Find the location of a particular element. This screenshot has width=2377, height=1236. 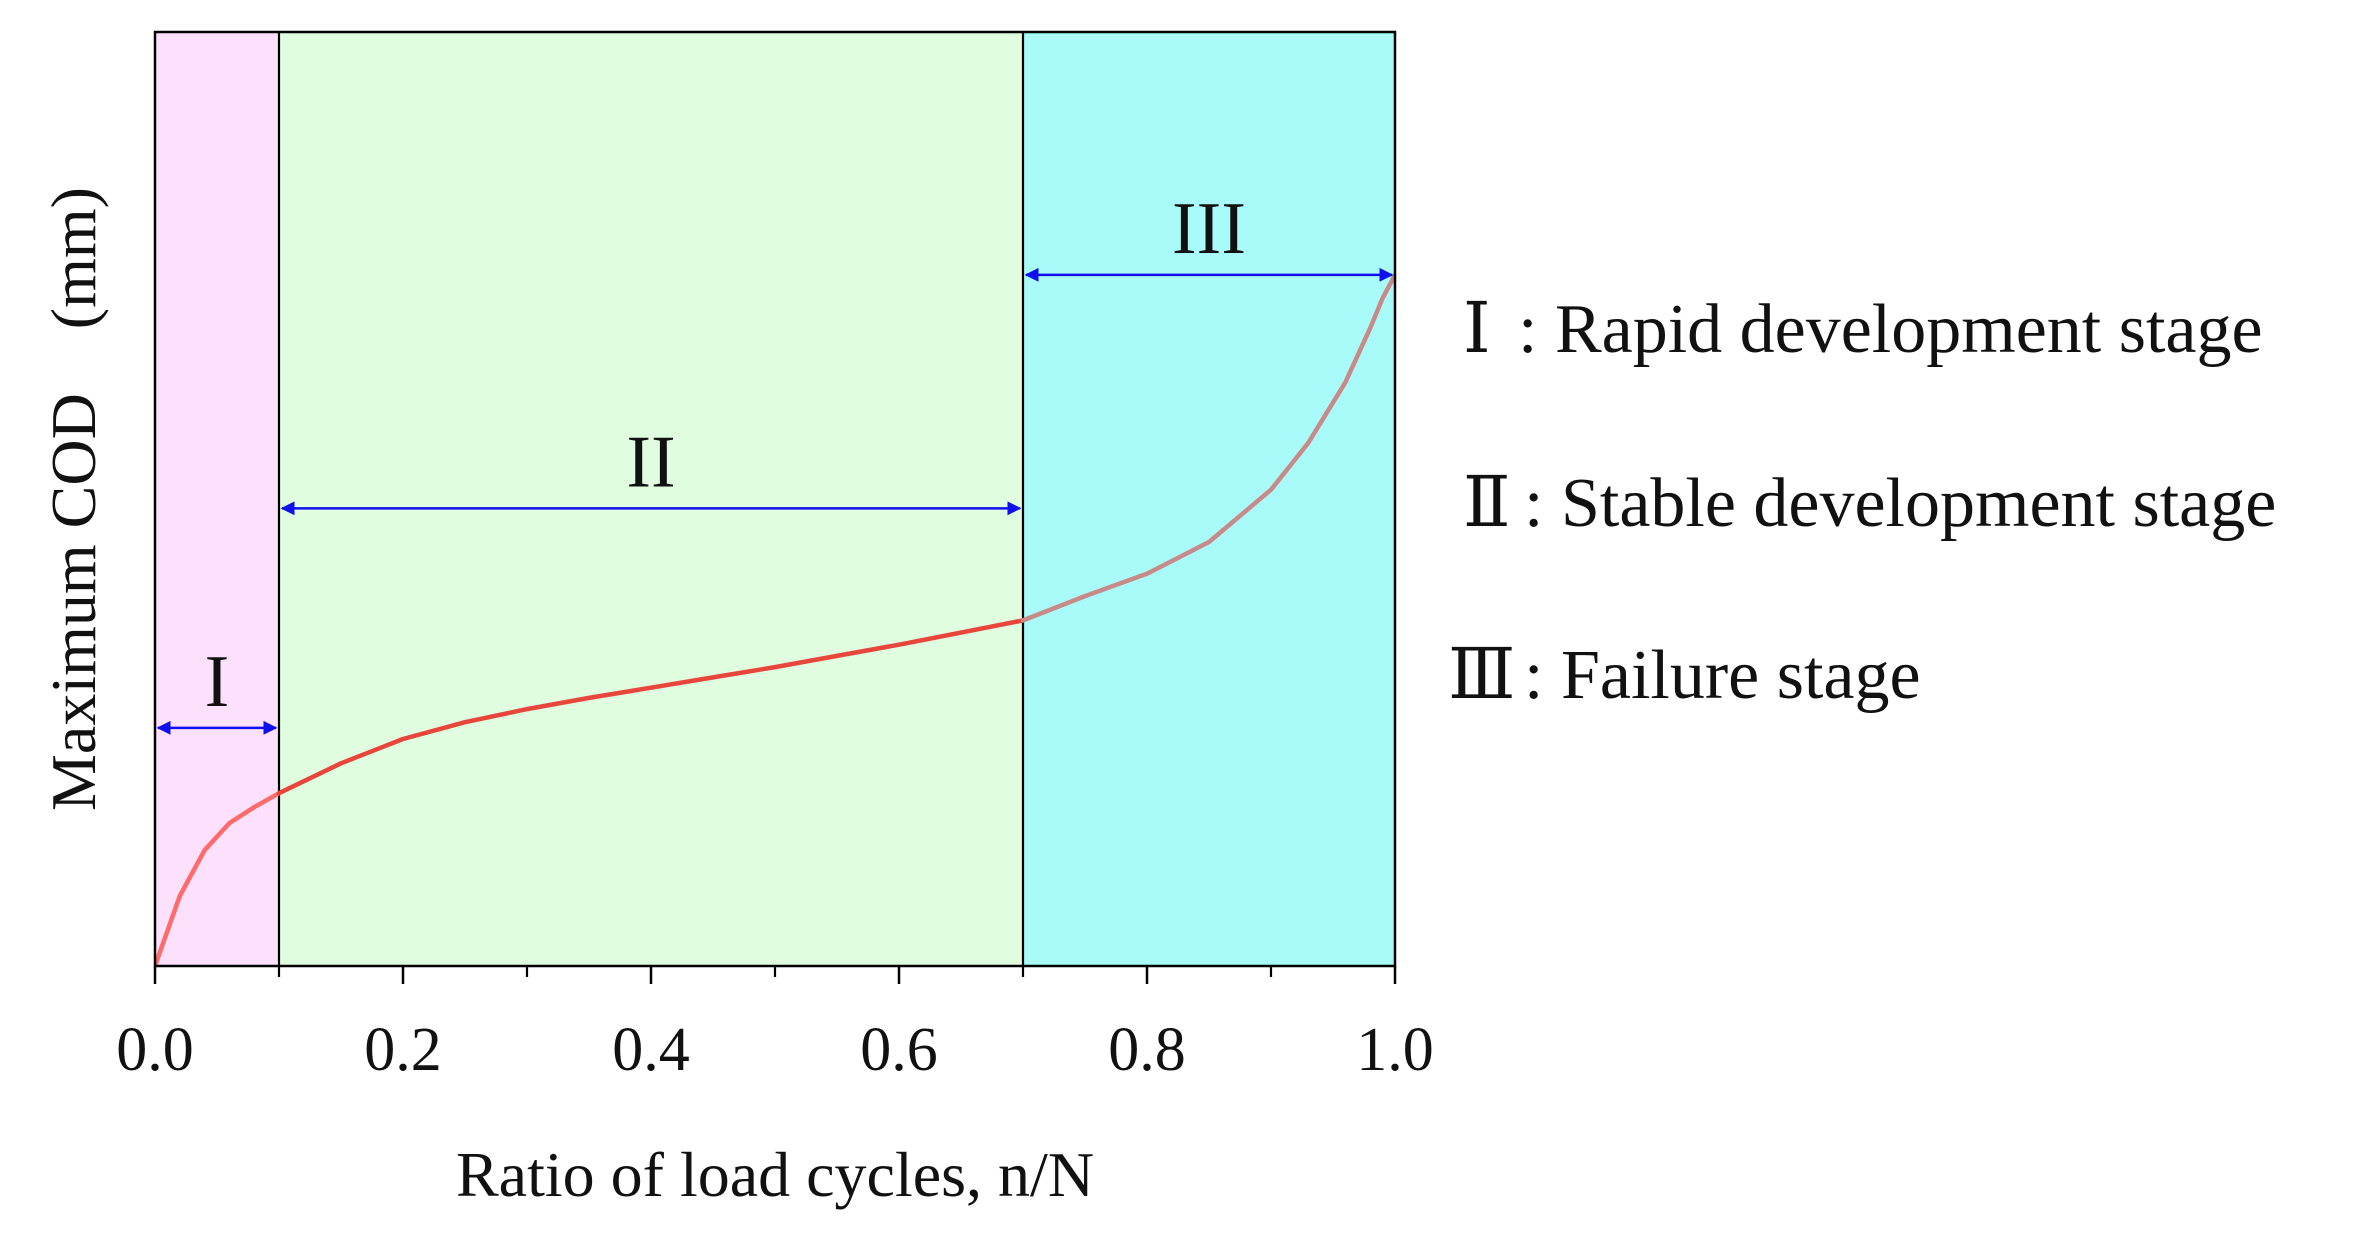

x-tick-label: 0.2 is located at coordinates (403, 1050).